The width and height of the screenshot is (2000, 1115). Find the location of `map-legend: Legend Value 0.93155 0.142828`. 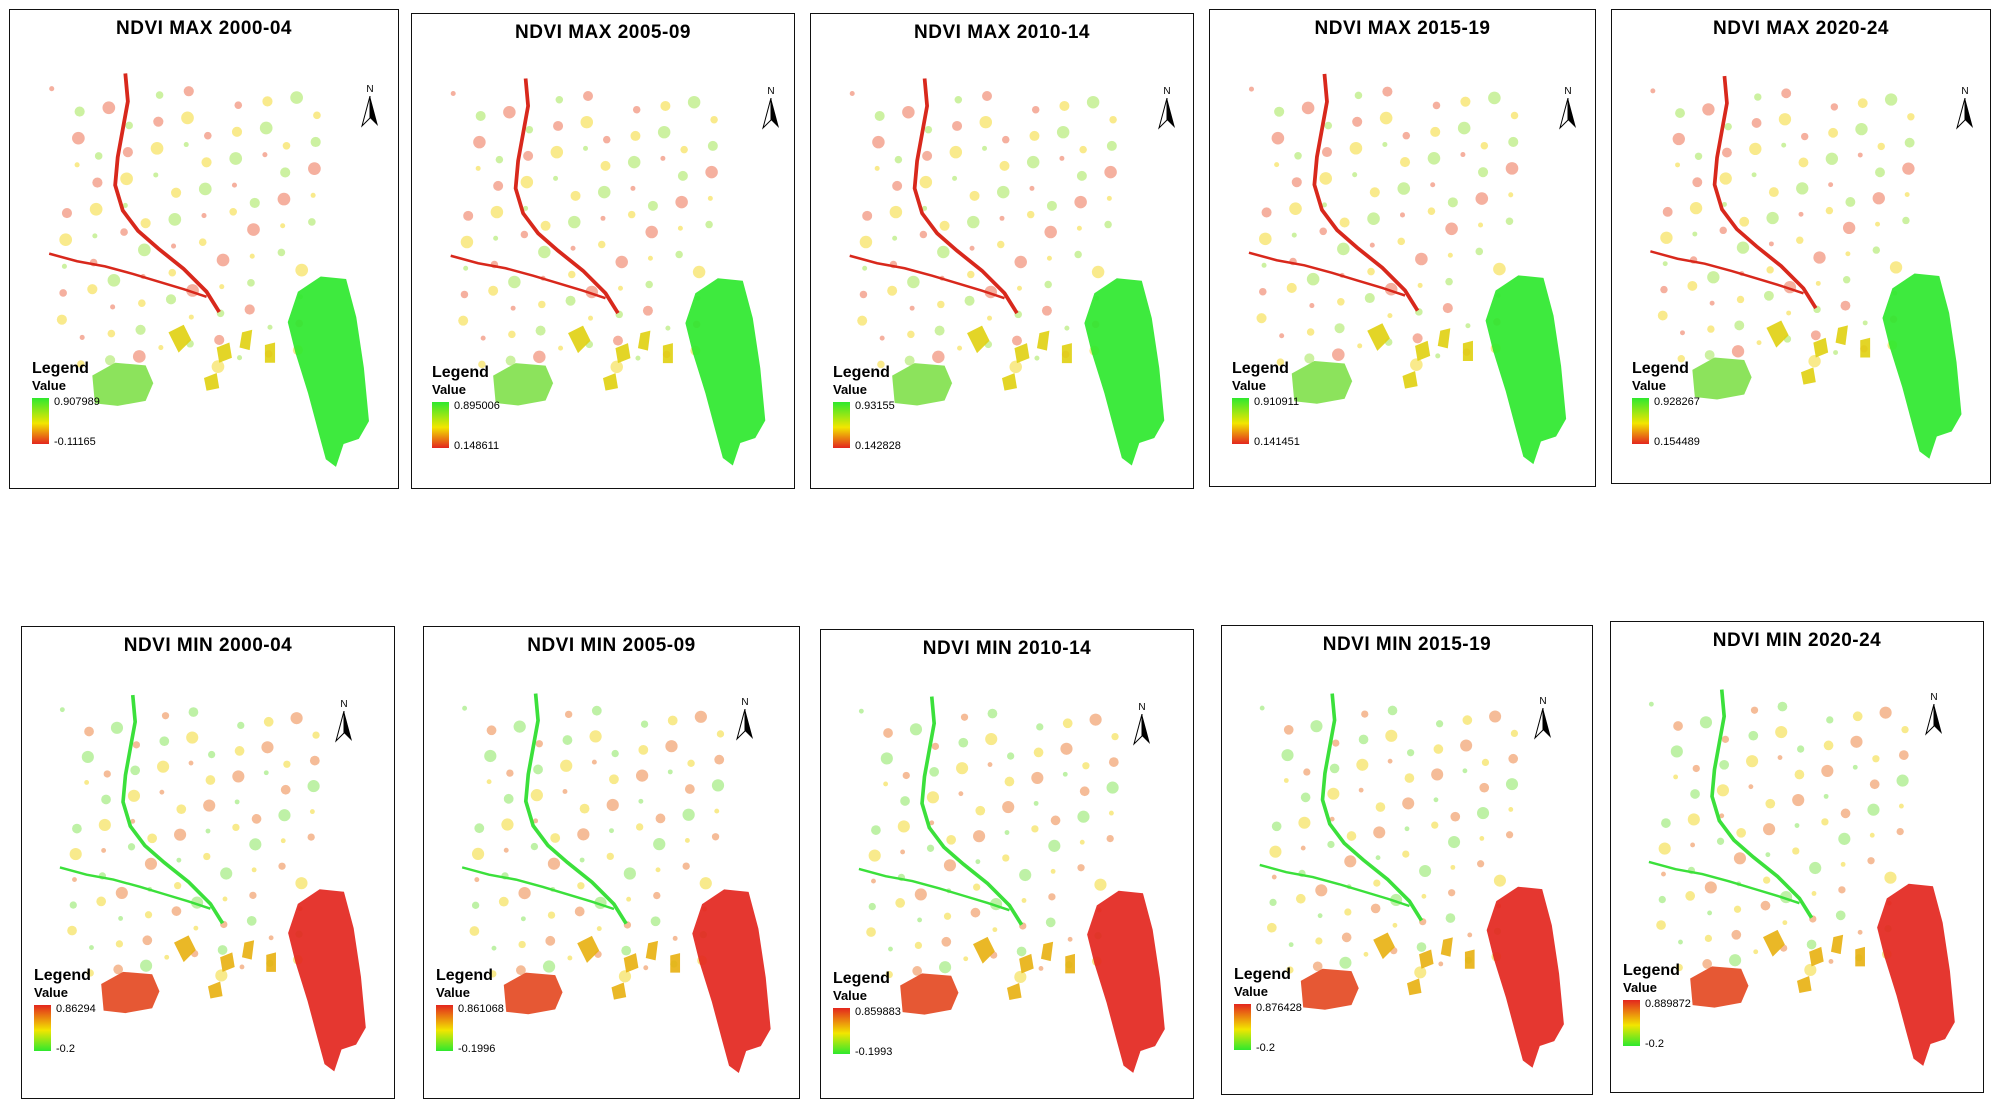

map-legend: Legend Value 0.93155 0.142828 is located at coordinates (867, 408).